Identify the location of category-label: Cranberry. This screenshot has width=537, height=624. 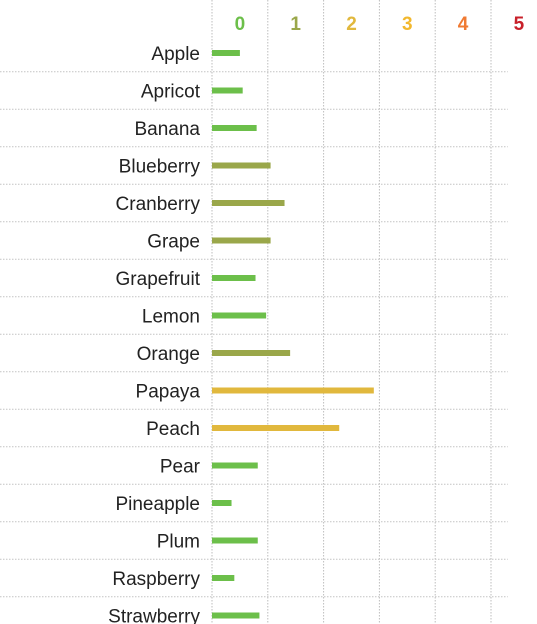
(158, 204).